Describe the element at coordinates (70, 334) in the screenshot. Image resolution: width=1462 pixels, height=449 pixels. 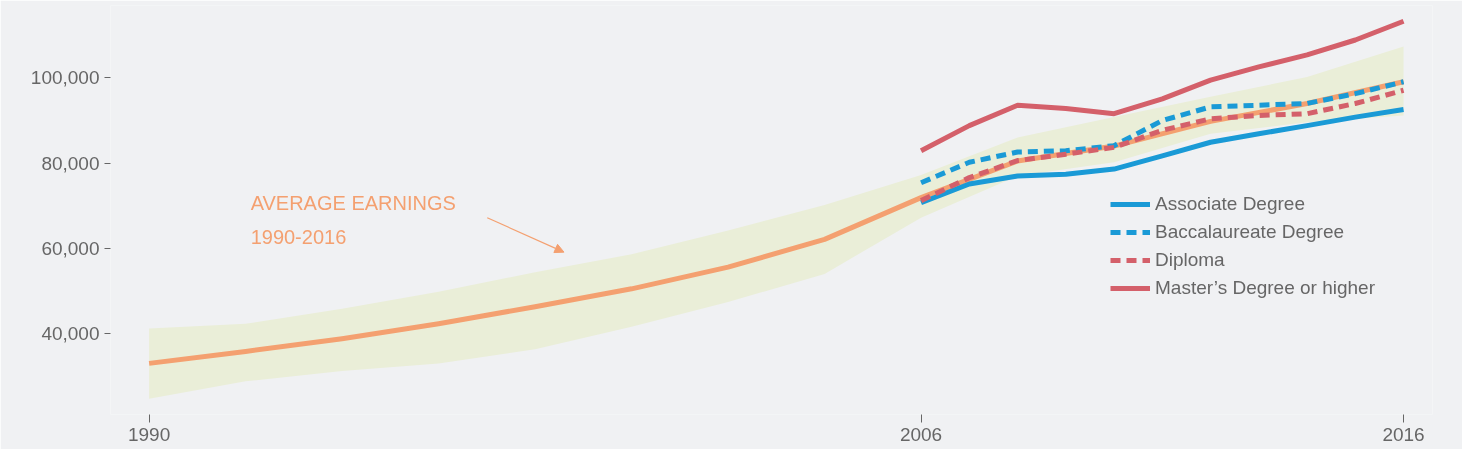
I see `y-tick-label: 40,000` at that location.